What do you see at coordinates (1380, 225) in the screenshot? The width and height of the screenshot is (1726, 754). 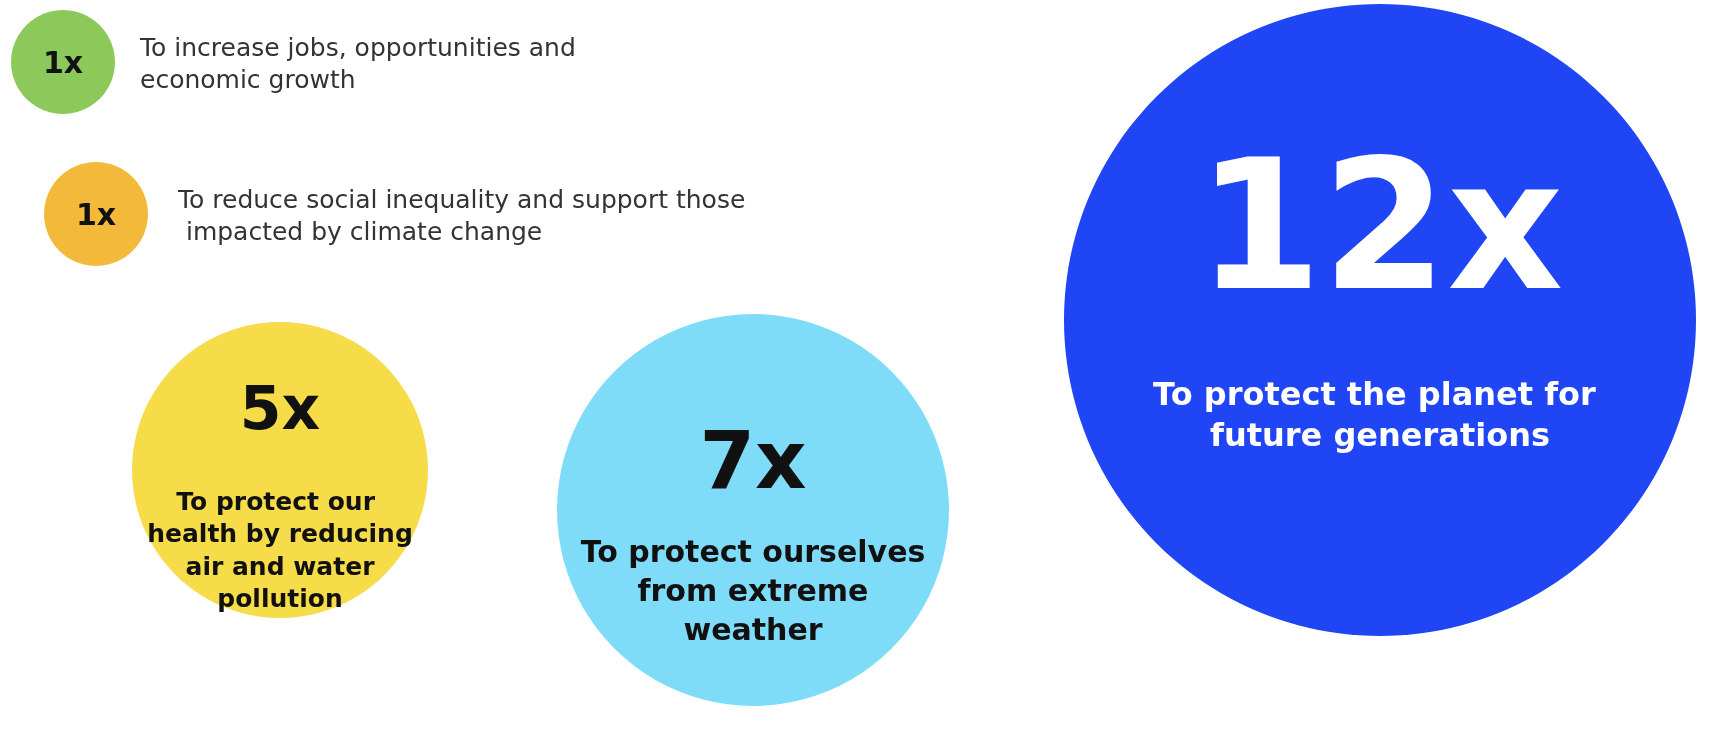 I see `data-label: 12x` at bounding box center [1380, 225].